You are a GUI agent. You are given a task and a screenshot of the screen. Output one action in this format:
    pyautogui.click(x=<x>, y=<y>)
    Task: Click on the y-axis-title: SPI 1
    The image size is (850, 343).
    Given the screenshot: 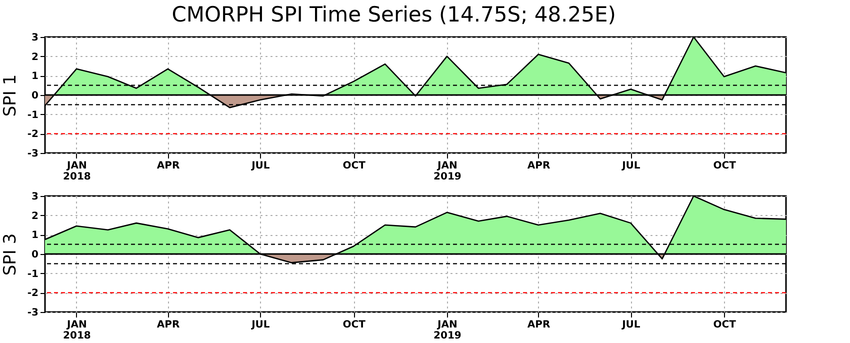 What is the action you would take?
    pyautogui.click(x=10, y=95)
    